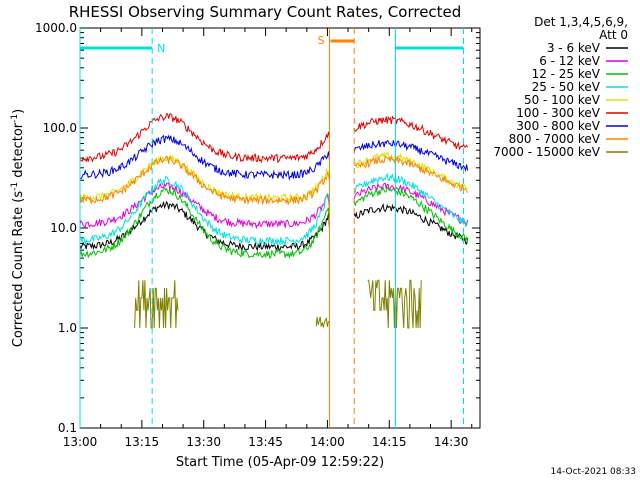  I want to click on legend-entry: 800 - 7000 keV, so click(555, 139).